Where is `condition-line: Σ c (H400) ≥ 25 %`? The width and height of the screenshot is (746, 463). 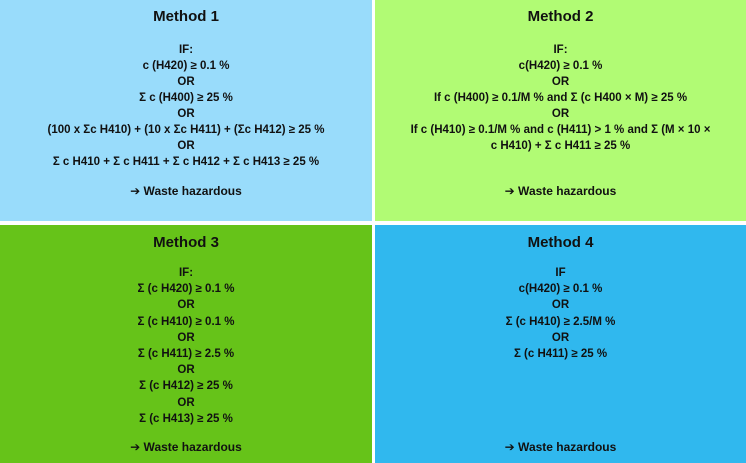
condition-line: Σ c (H400) ≥ 25 % is located at coordinates (186, 98).